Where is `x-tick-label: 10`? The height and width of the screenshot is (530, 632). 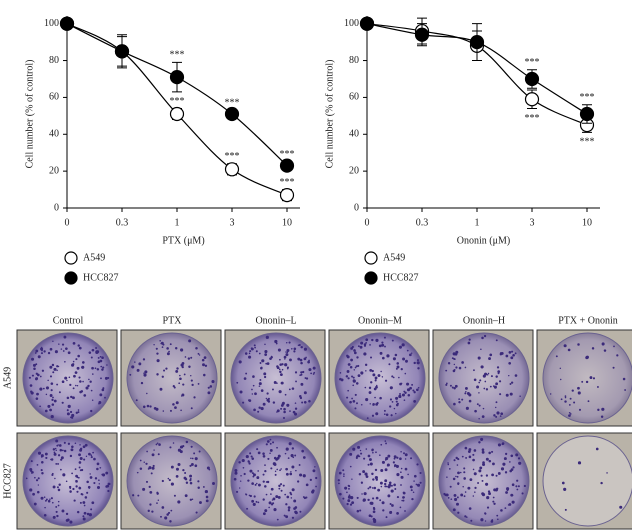
x-tick-label: 10 is located at coordinates (587, 222).